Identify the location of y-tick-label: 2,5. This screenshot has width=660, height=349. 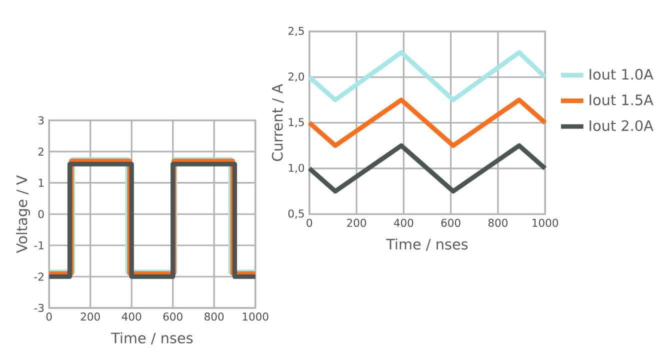
(296, 31).